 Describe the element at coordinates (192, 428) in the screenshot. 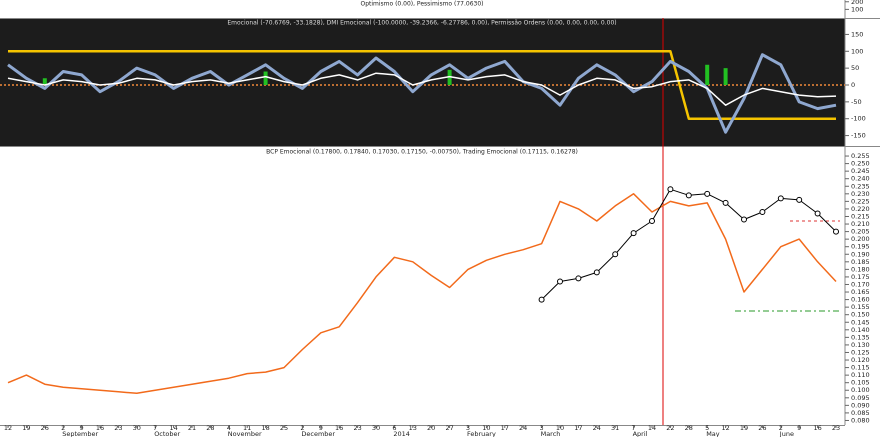

I see `x-tick-label: 21` at that location.